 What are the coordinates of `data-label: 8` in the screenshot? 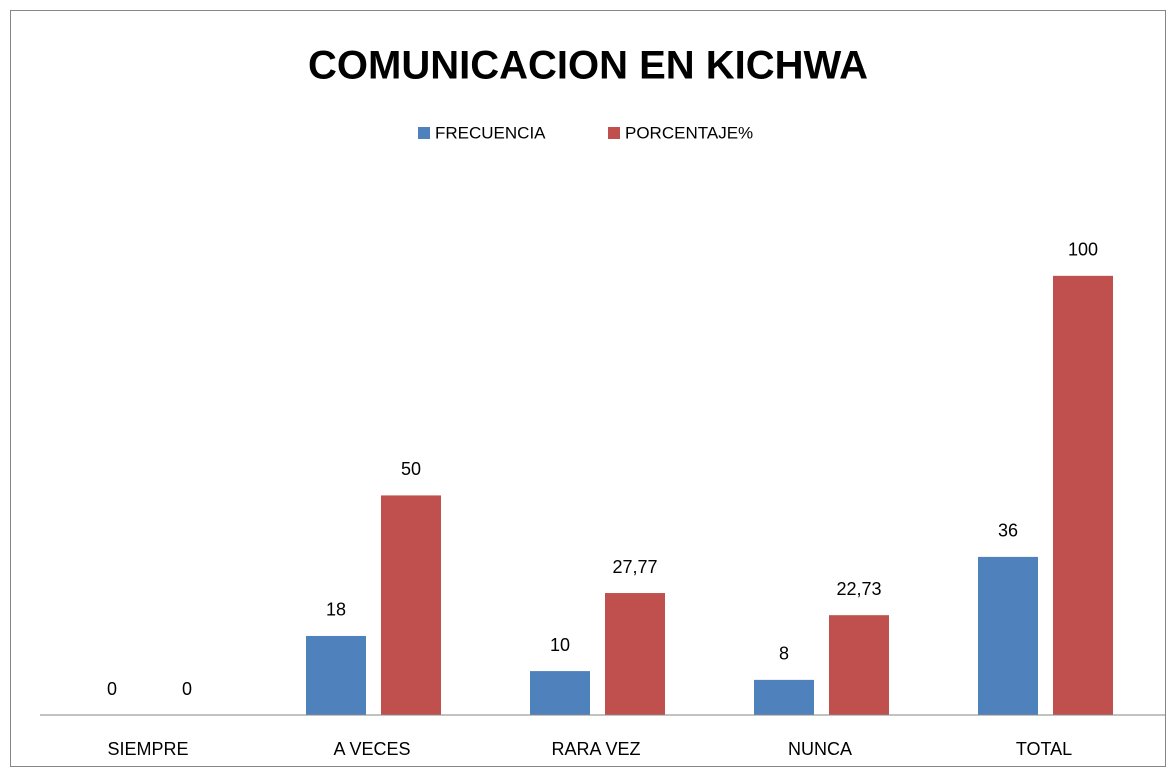 It's located at (784, 654).